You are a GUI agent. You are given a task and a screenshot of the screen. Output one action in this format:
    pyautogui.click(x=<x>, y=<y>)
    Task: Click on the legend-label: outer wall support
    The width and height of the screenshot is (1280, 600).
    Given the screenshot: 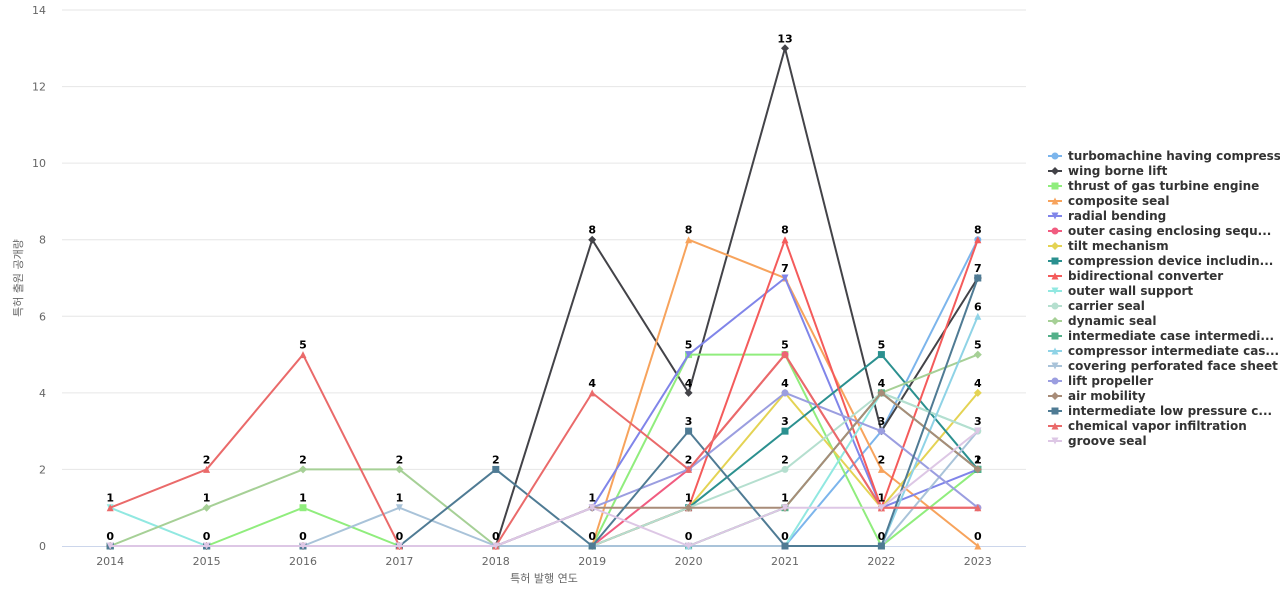 What is the action you would take?
    pyautogui.click(x=1130, y=291)
    